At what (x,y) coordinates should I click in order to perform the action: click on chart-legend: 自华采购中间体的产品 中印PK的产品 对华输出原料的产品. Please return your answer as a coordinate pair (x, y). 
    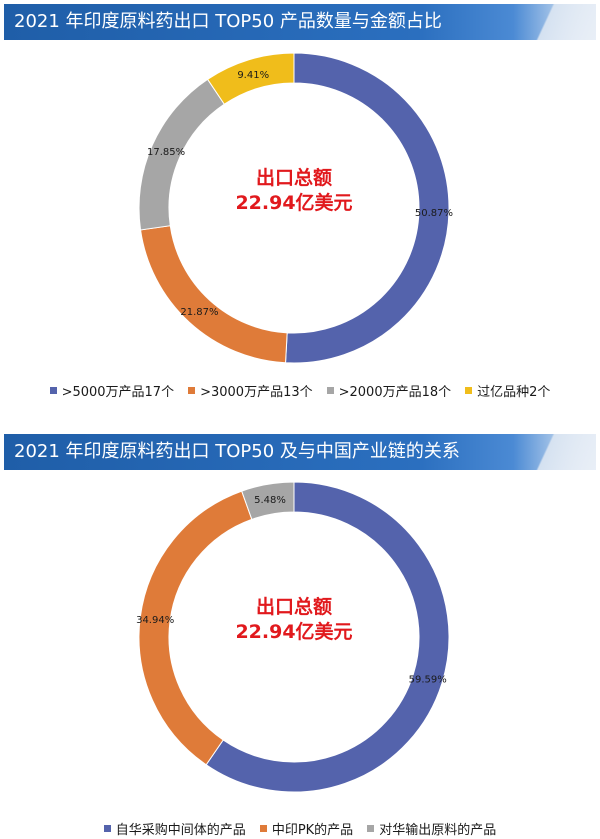
    Looking at the image, I should click on (300, 828).